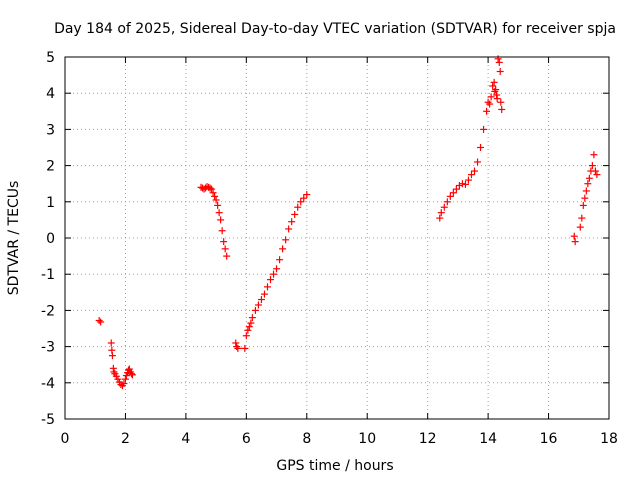 The height and width of the screenshot is (480, 640). I want to click on x-tick-label: 14, so click(488, 439).